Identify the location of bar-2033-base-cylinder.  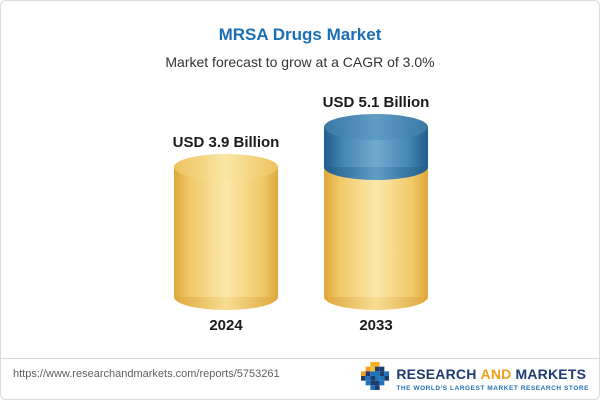
(376, 232).